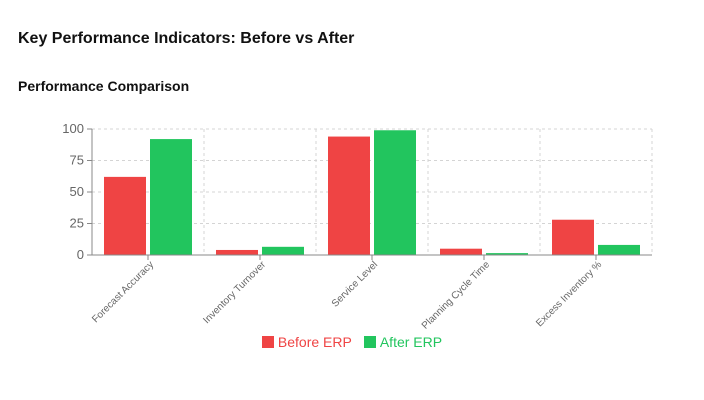 This screenshot has height=400, width=704. What do you see at coordinates (234, 292) in the screenshot?
I see `x-tick-label: Inventory Turnover` at bounding box center [234, 292].